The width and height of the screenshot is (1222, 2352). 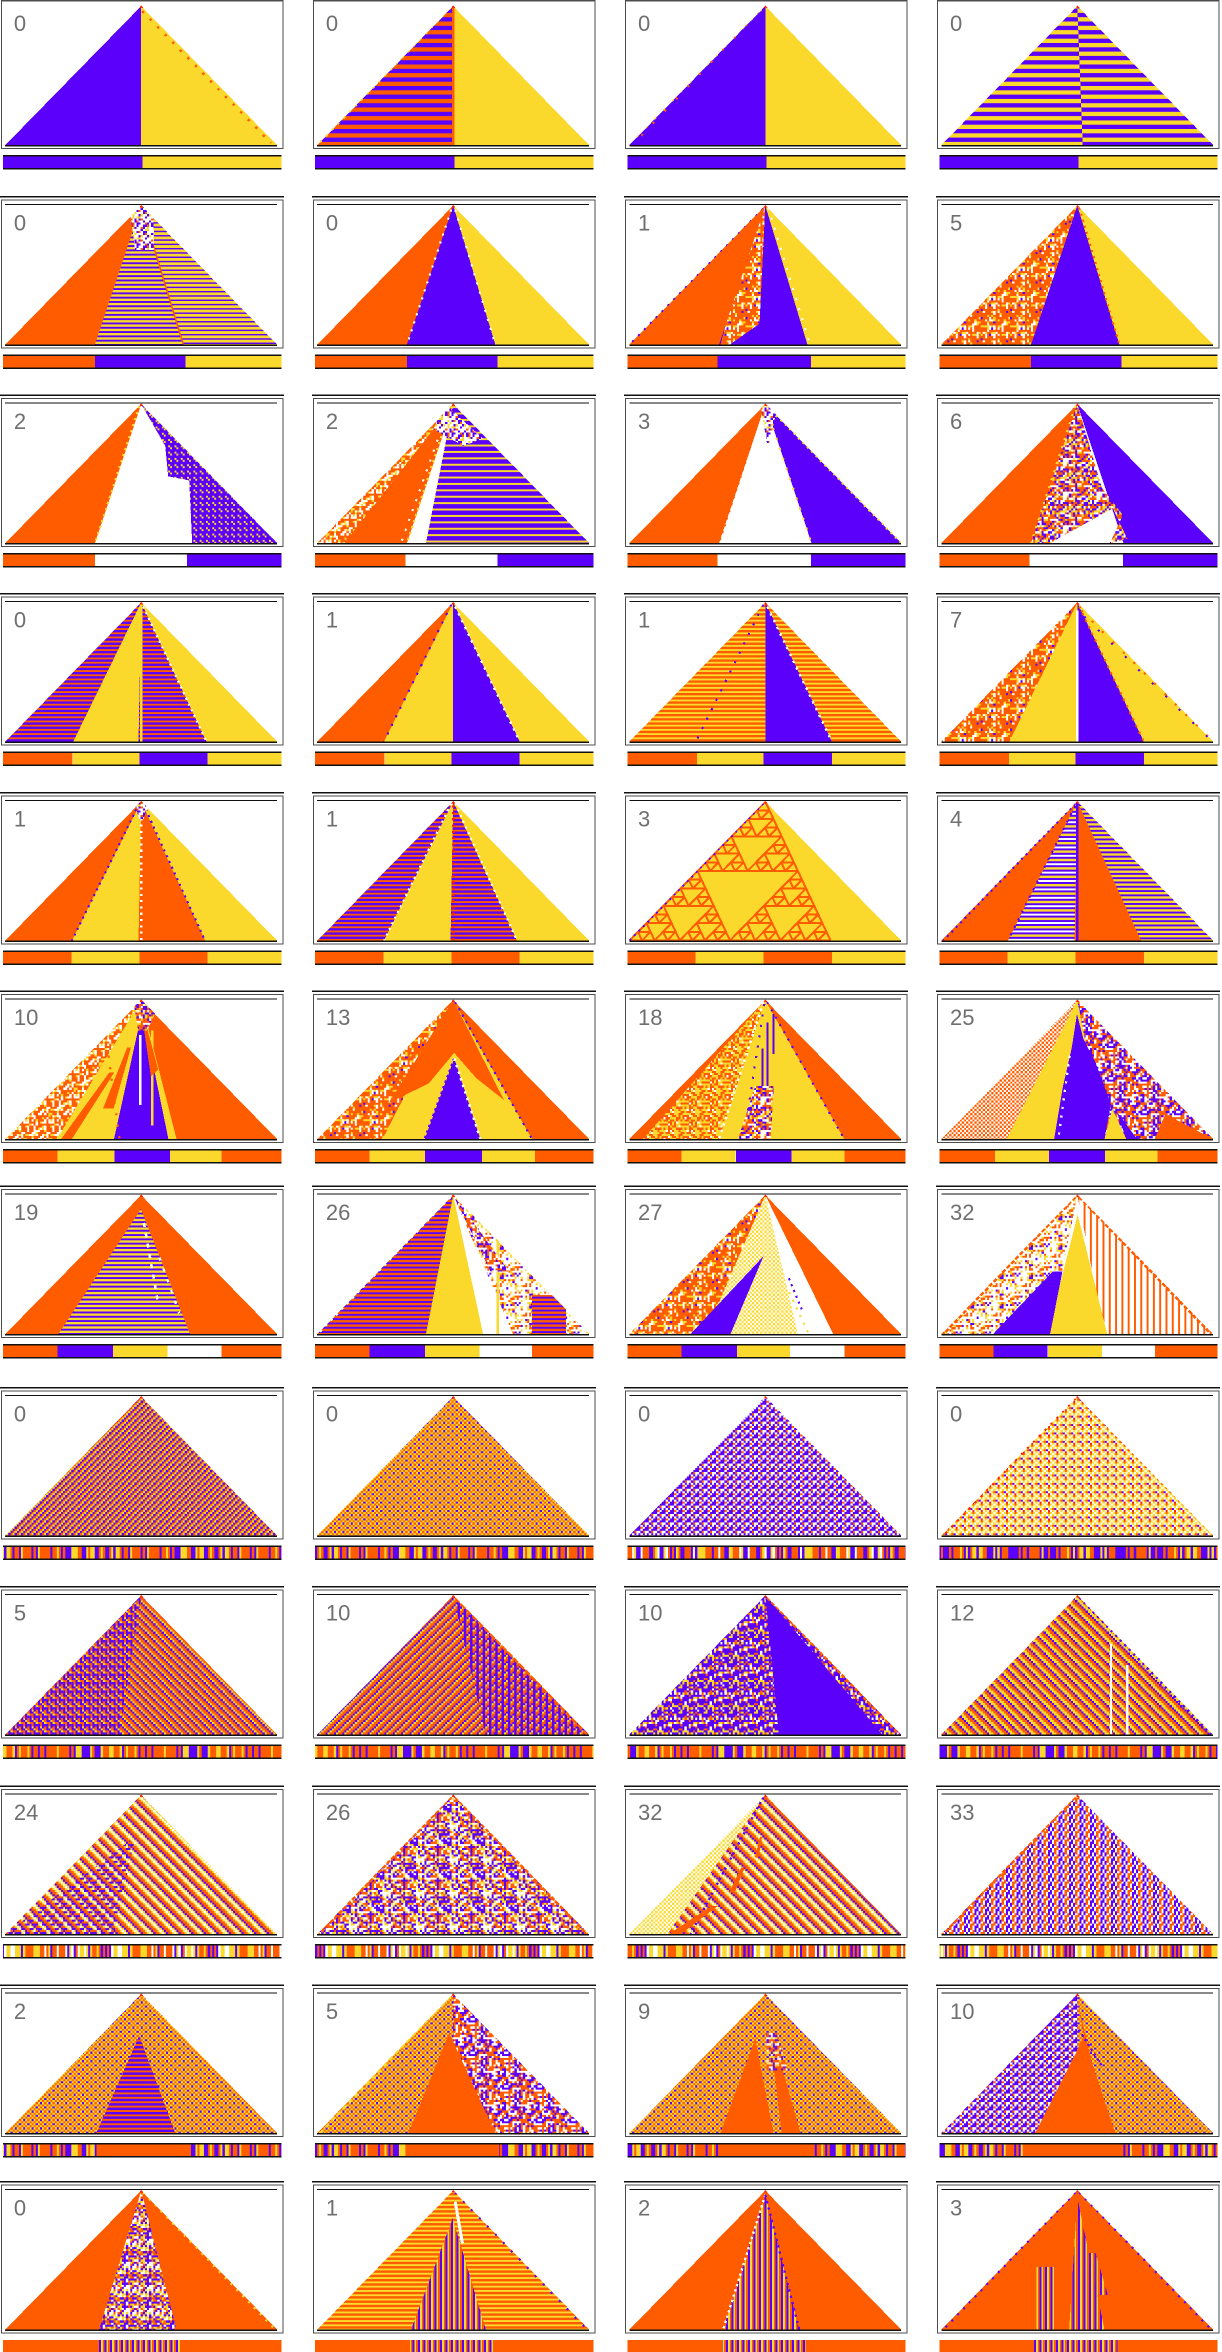 What do you see at coordinates (650, 1017) in the screenshot?
I see `svg-text: 18` at bounding box center [650, 1017].